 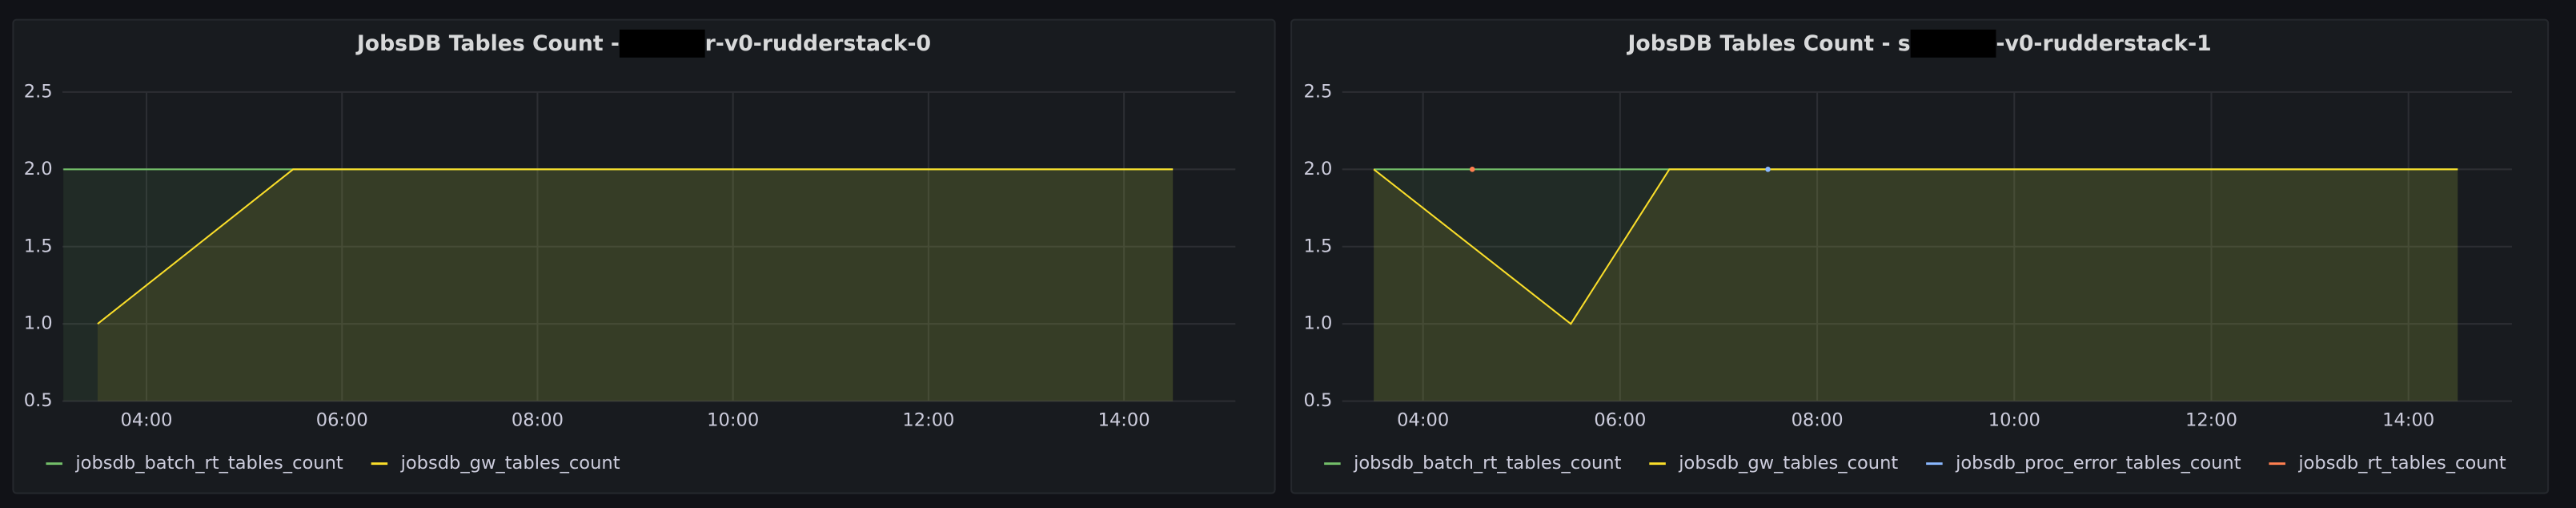 I want to click on panel-title: JobsDB Tables Count - s, so click(x=1768, y=43).